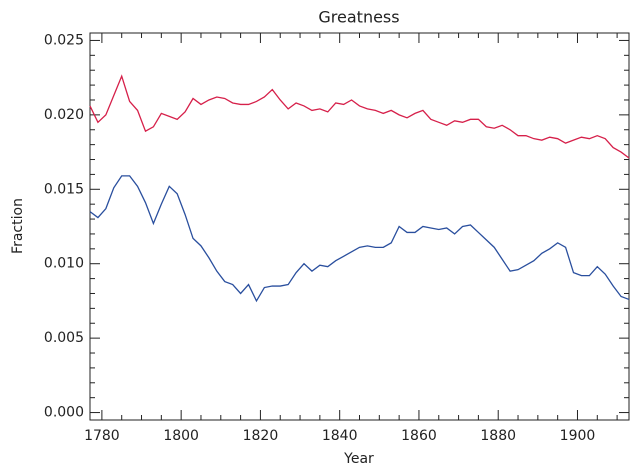  I want to click on y-tick-label: 0.025, so click(64, 40).